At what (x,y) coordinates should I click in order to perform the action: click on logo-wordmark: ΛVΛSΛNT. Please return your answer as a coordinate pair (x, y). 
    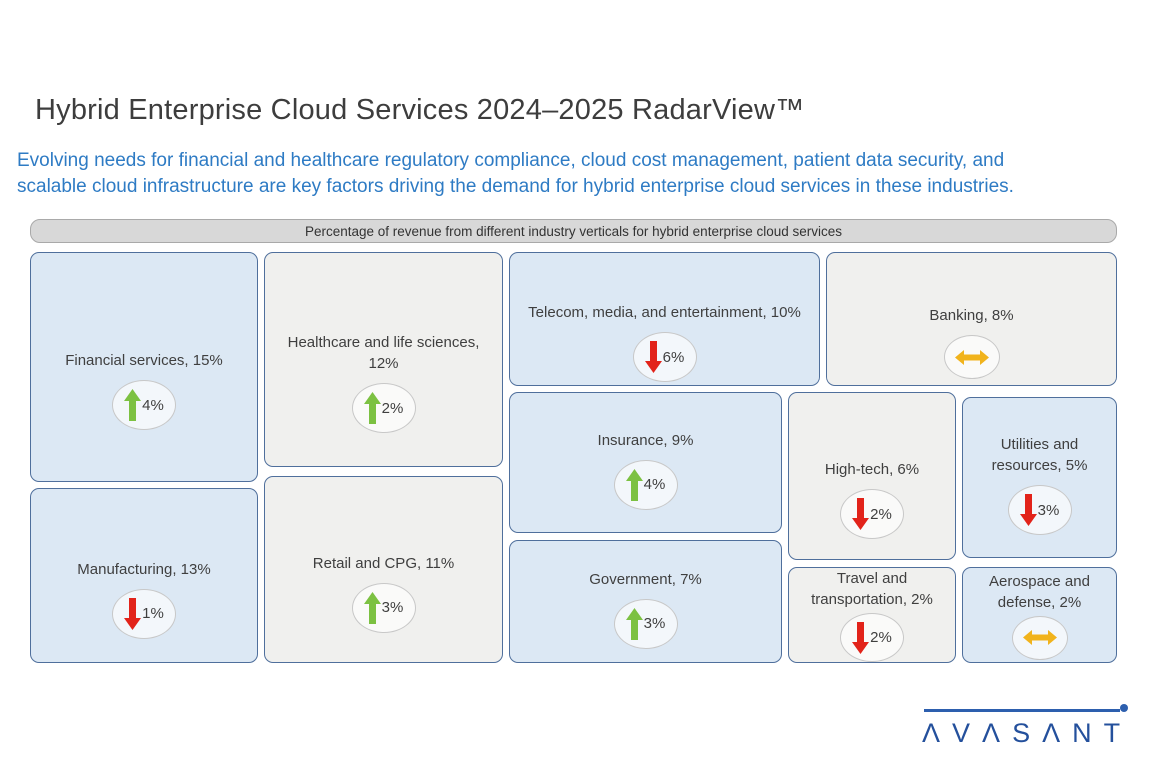
    Looking at the image, I should click on (1027, 733).